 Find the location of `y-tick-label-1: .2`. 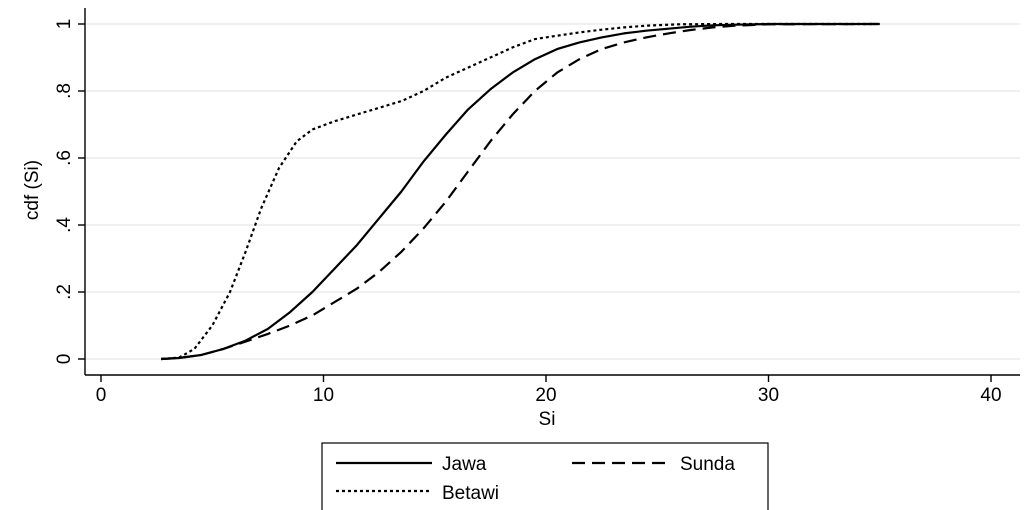

y-tick-label-1: .2 is located at coordinates (64, 292).